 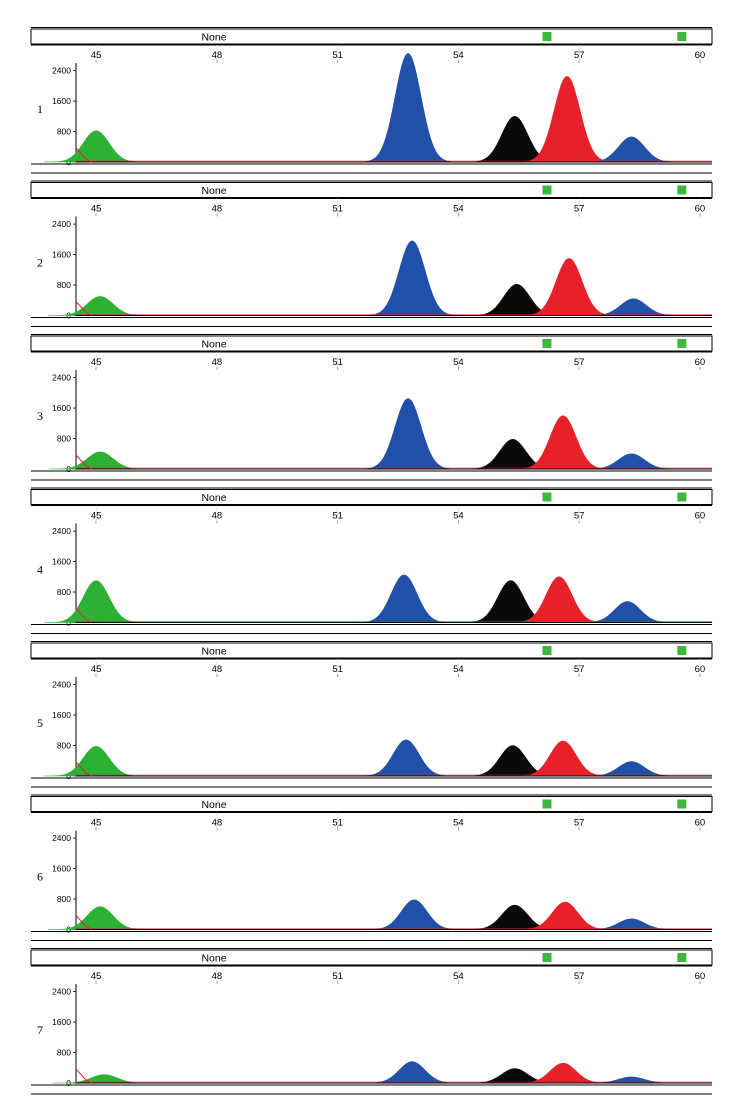 What do you see at coordinates (40, 109) in the screenshot?
I see `panel-label: 1` at bounding box center [40, 109].